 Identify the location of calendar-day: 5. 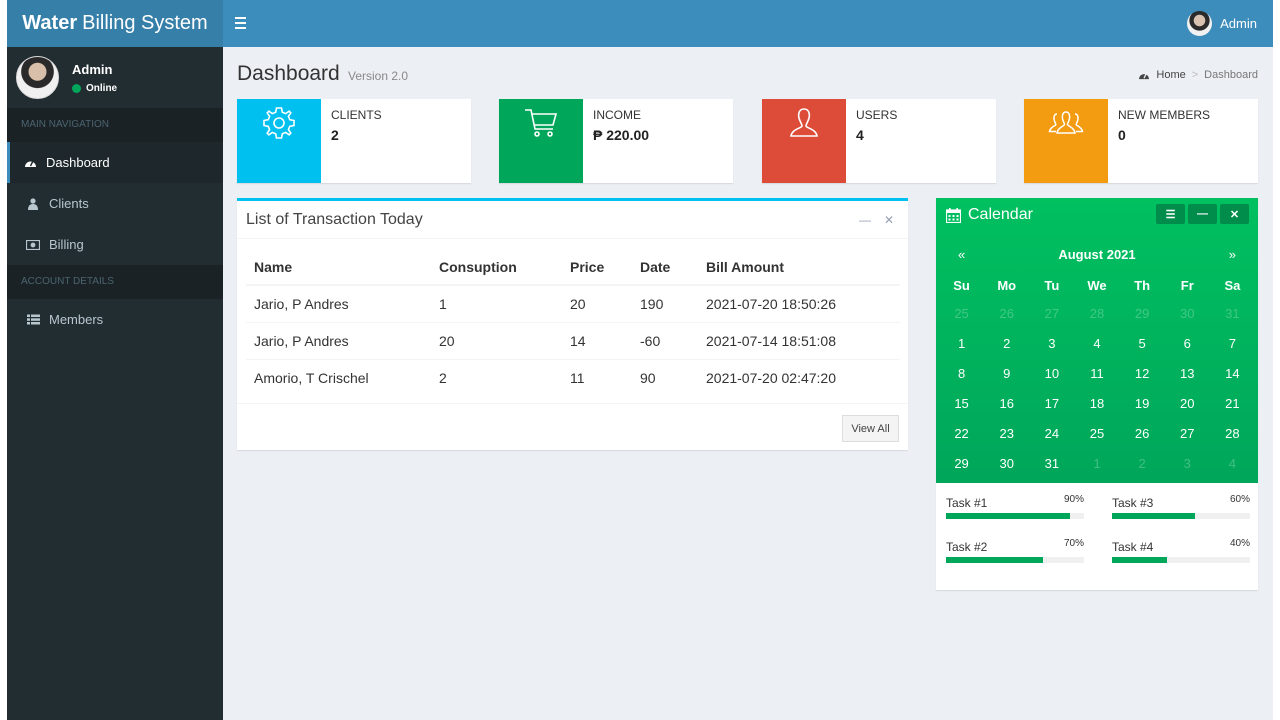
(1142, 343).